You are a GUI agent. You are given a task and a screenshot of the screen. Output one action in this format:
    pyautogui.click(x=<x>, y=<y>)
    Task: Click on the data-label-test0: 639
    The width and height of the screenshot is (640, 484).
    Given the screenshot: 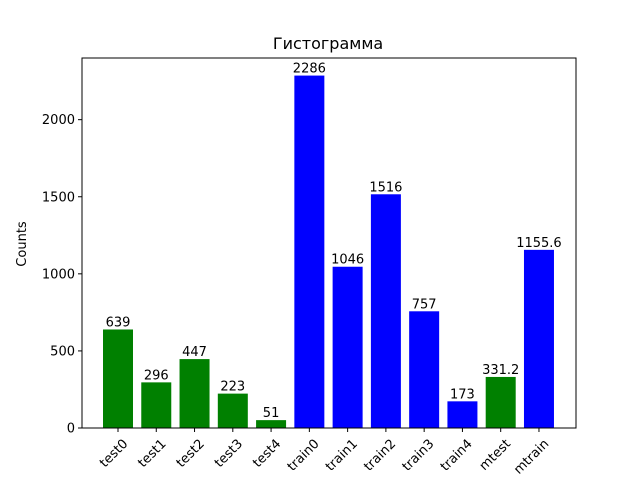 What is the action you would take?
    pyautogui.click(x=118, y=322)
    